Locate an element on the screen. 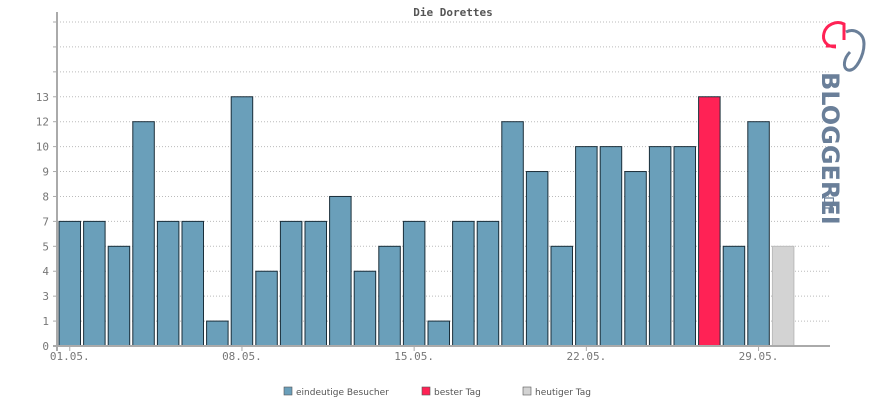  y-tick-label: 0 is located at coordinates (45, 346).